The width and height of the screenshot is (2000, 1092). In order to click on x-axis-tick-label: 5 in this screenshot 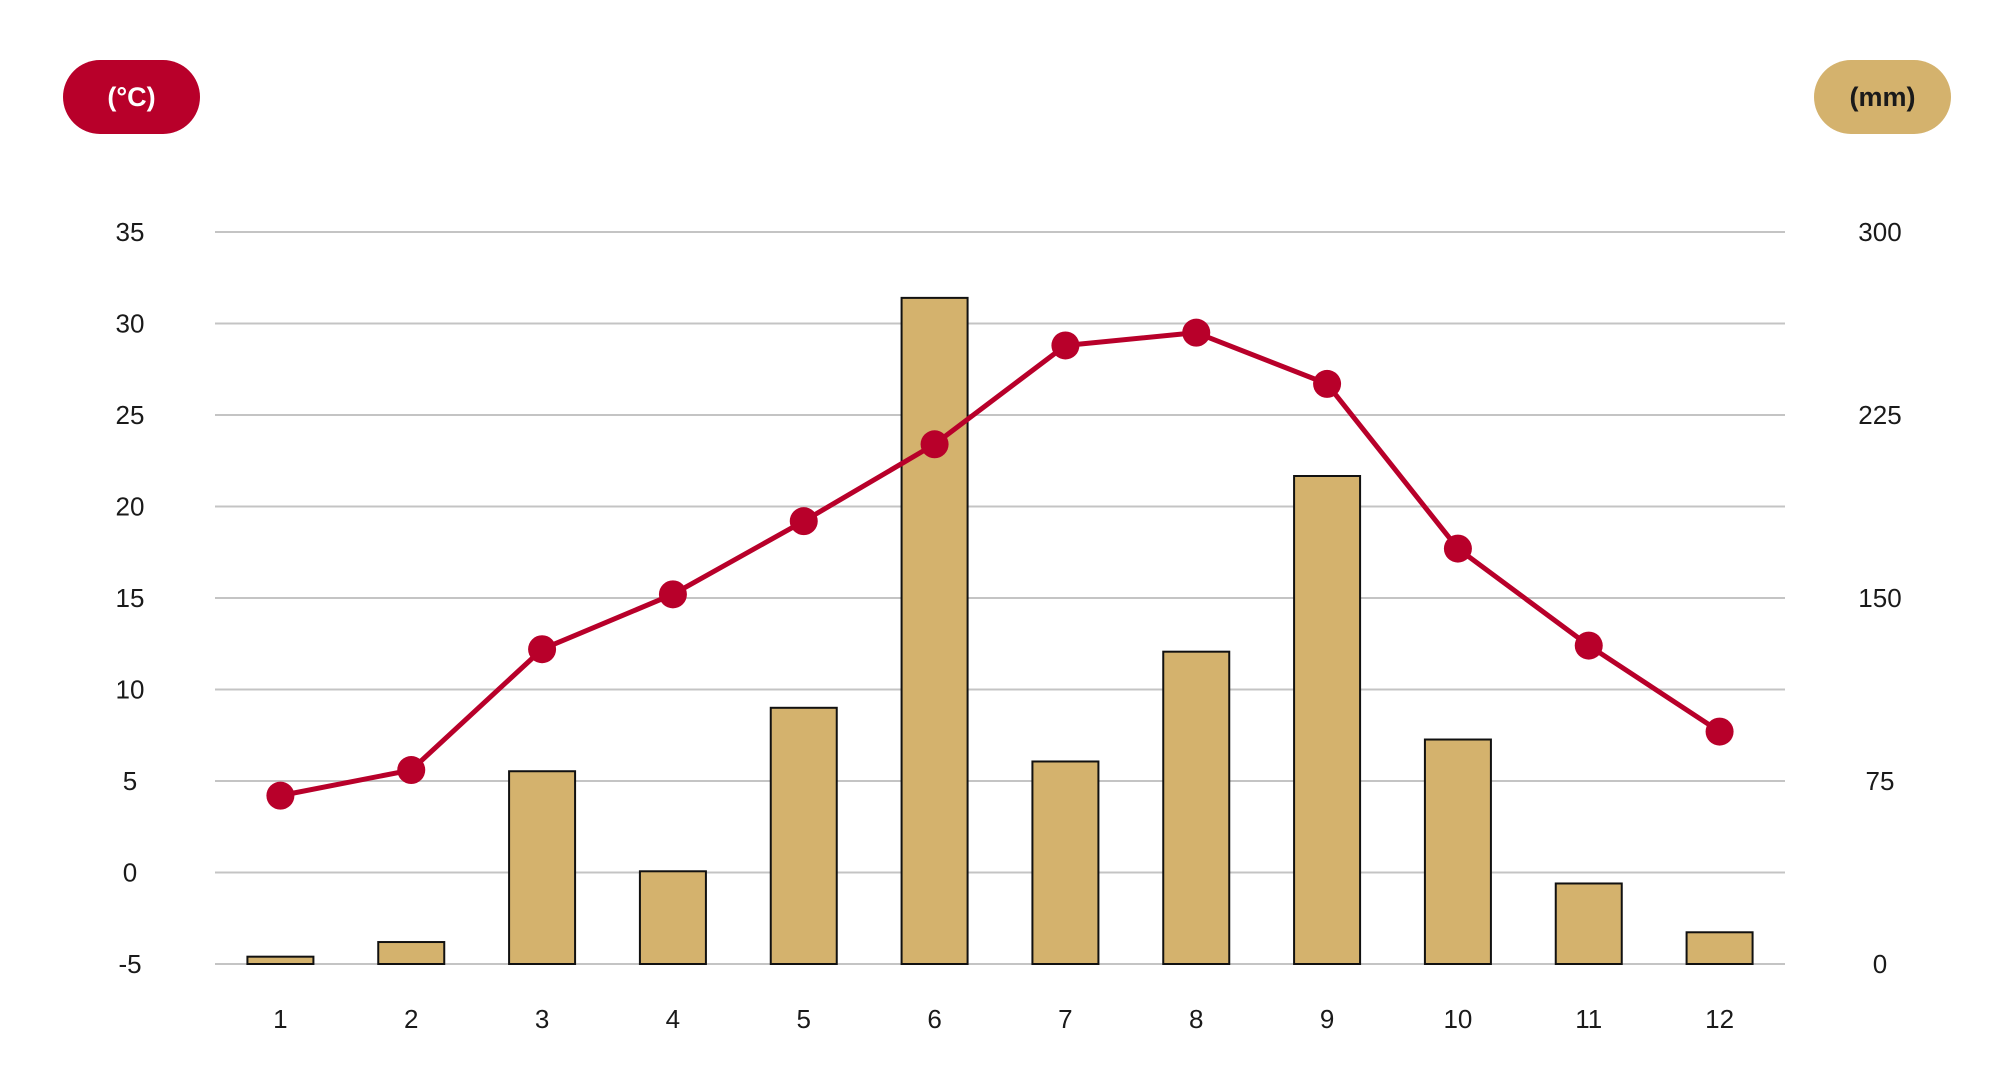, I will do `click(804, 1019)`.